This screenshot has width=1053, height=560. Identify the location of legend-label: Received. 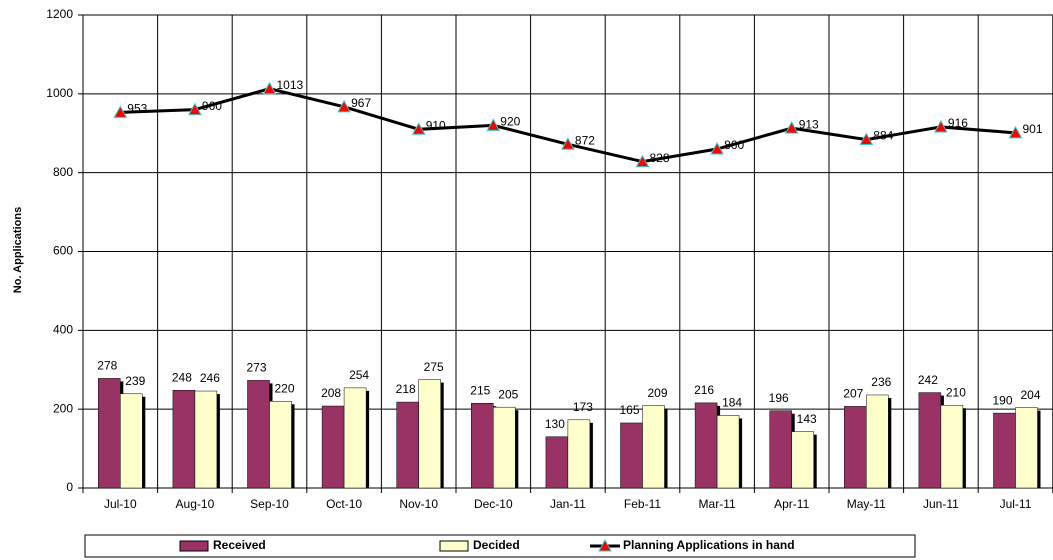
(239, 545).